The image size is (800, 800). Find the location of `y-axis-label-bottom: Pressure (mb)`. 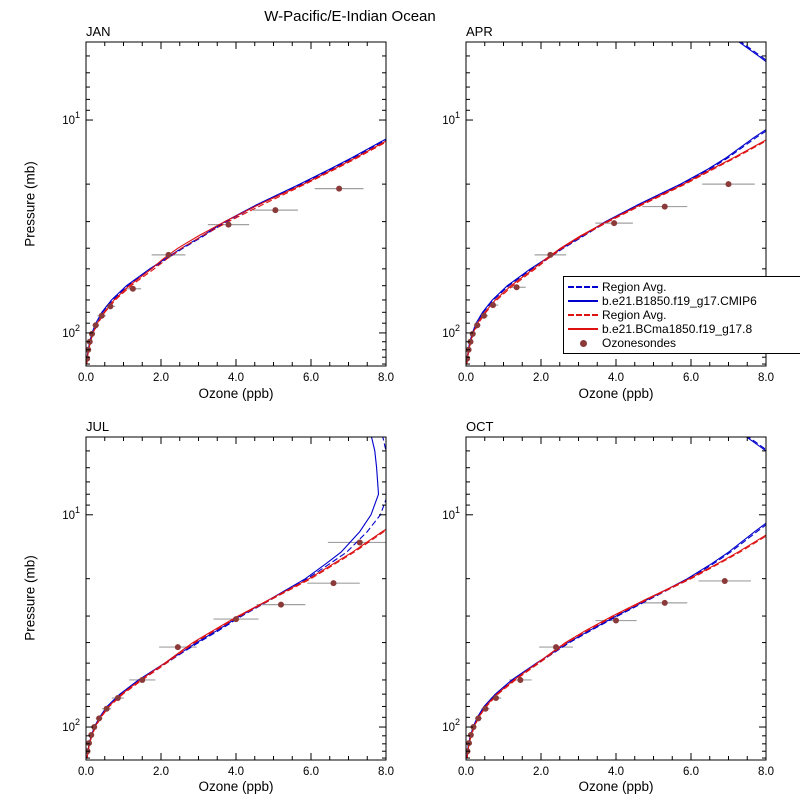

y-axis-label-bottom: Pressure (mb) is located at coordinates (30, 598).